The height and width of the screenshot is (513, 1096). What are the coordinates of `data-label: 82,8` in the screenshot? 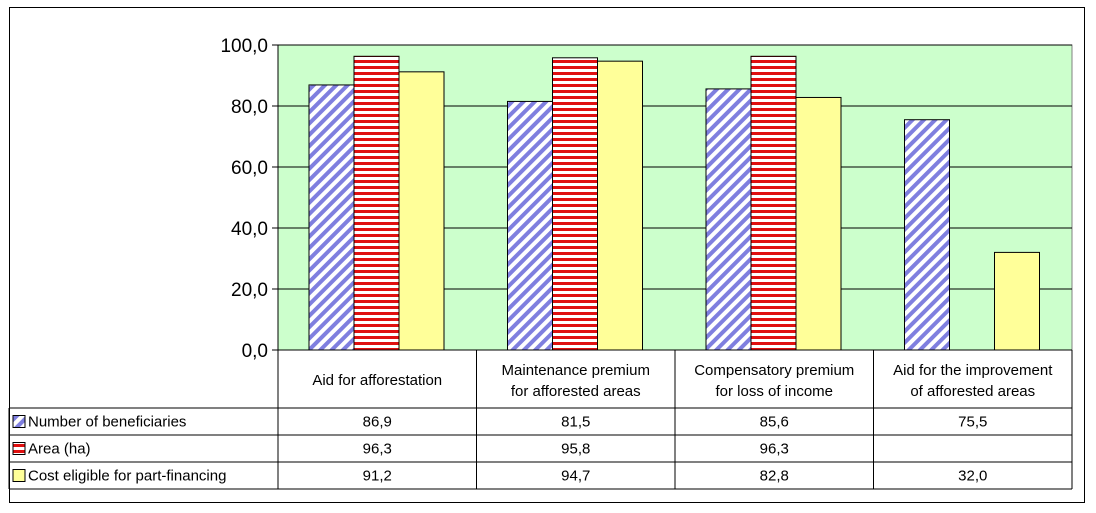 It's located at (774, 476).